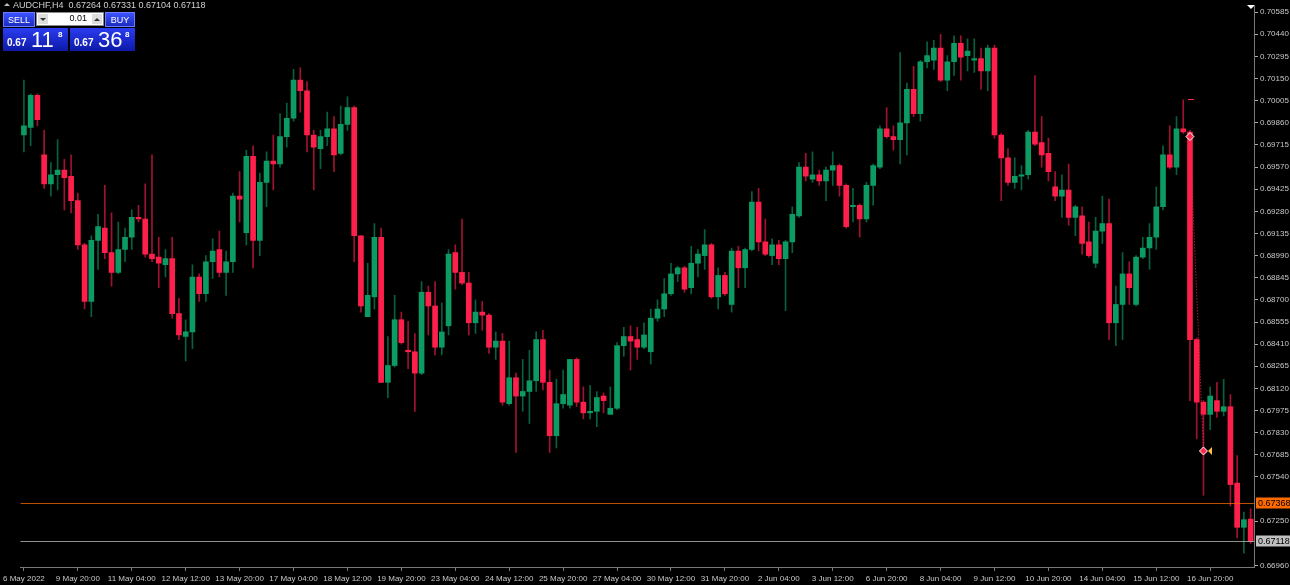 The width and height of the screenshot is (1290, 585). Describe the element at coordinates (24, 578) in the screenshot. I see `x-tick-label: 6 May 2022` at that location.